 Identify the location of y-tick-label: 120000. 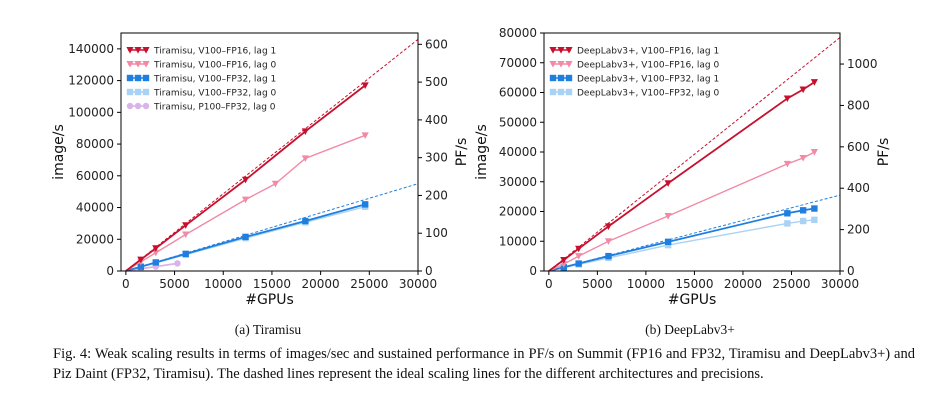
(91, 81).